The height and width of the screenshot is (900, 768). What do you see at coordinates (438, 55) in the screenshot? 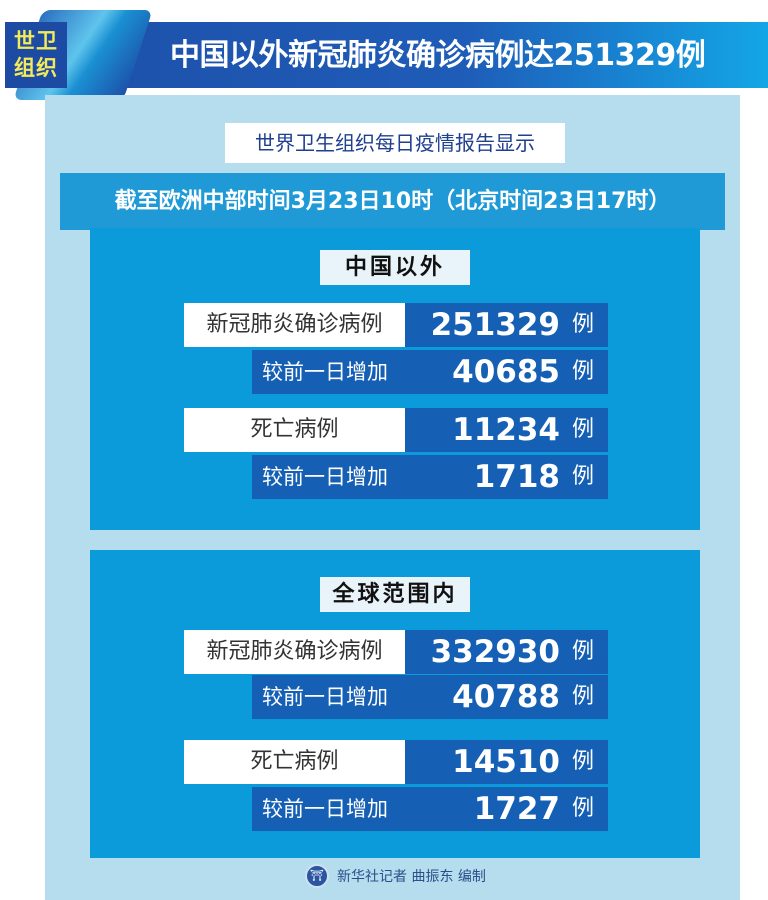
I see `page-title: 中国以外新冠肺炎确诊病例达251329例` at bounding box center [438, 55].